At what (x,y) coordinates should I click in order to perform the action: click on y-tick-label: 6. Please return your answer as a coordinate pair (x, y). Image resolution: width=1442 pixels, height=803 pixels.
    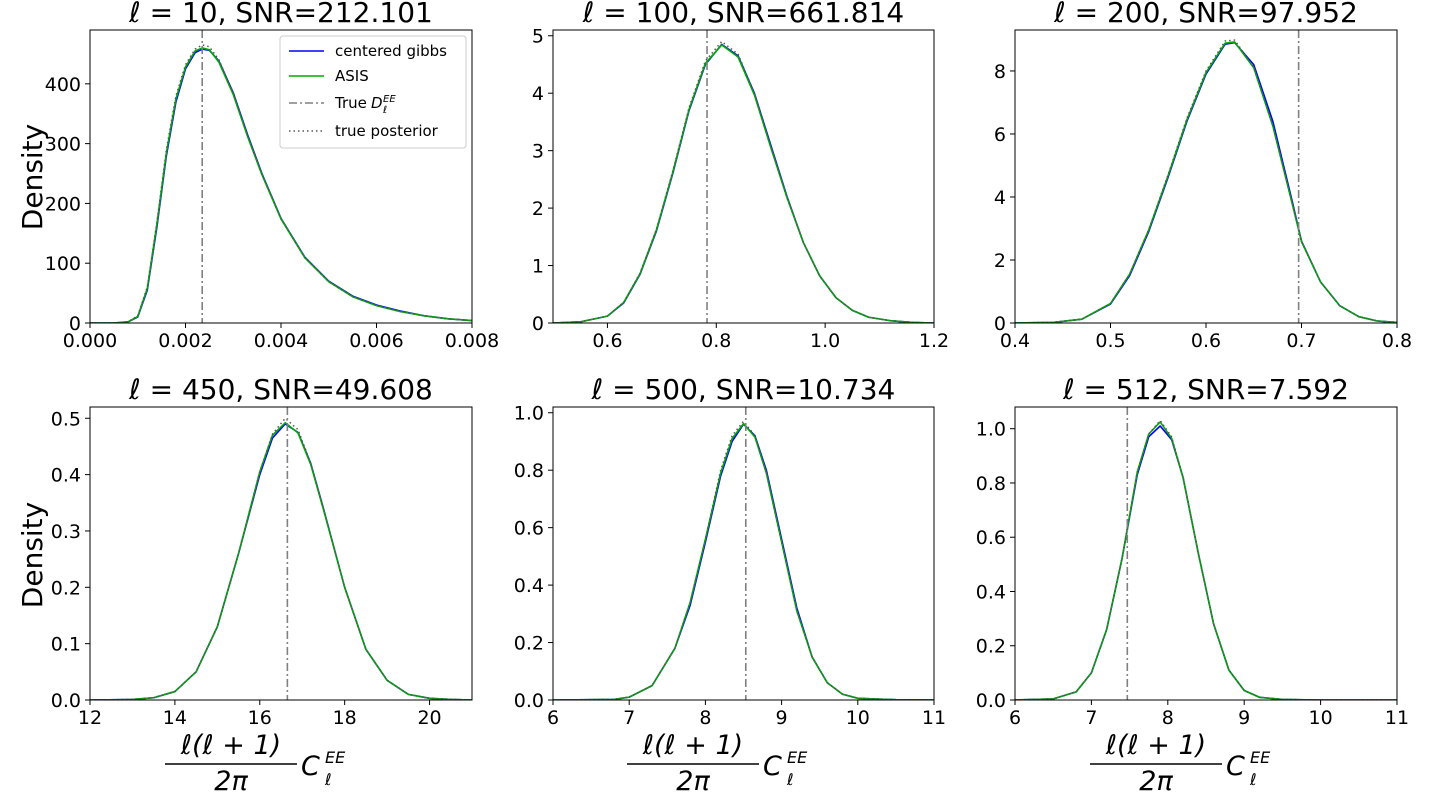
    Looking at the image, I should click on (1000, 135).